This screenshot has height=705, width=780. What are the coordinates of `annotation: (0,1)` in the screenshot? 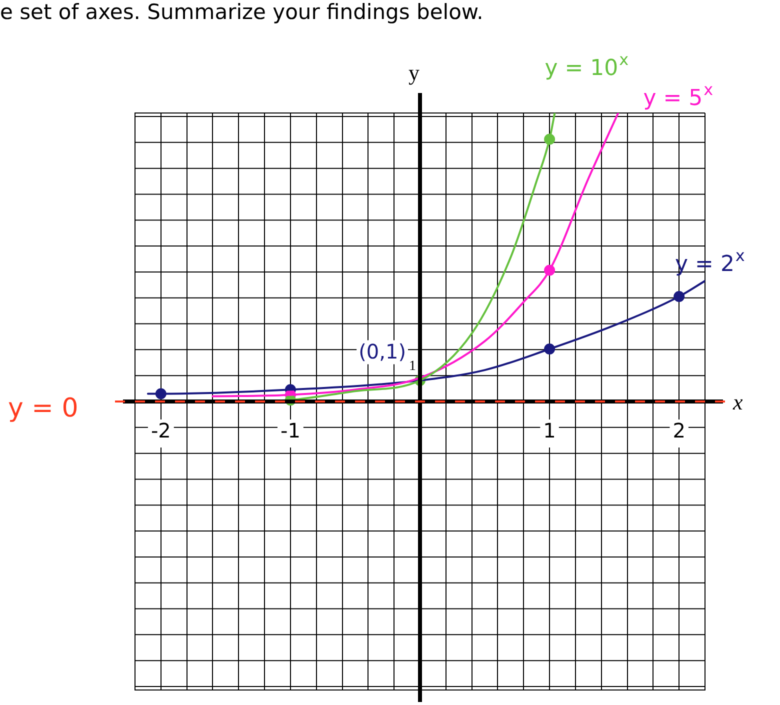 It's located at (382, 351).